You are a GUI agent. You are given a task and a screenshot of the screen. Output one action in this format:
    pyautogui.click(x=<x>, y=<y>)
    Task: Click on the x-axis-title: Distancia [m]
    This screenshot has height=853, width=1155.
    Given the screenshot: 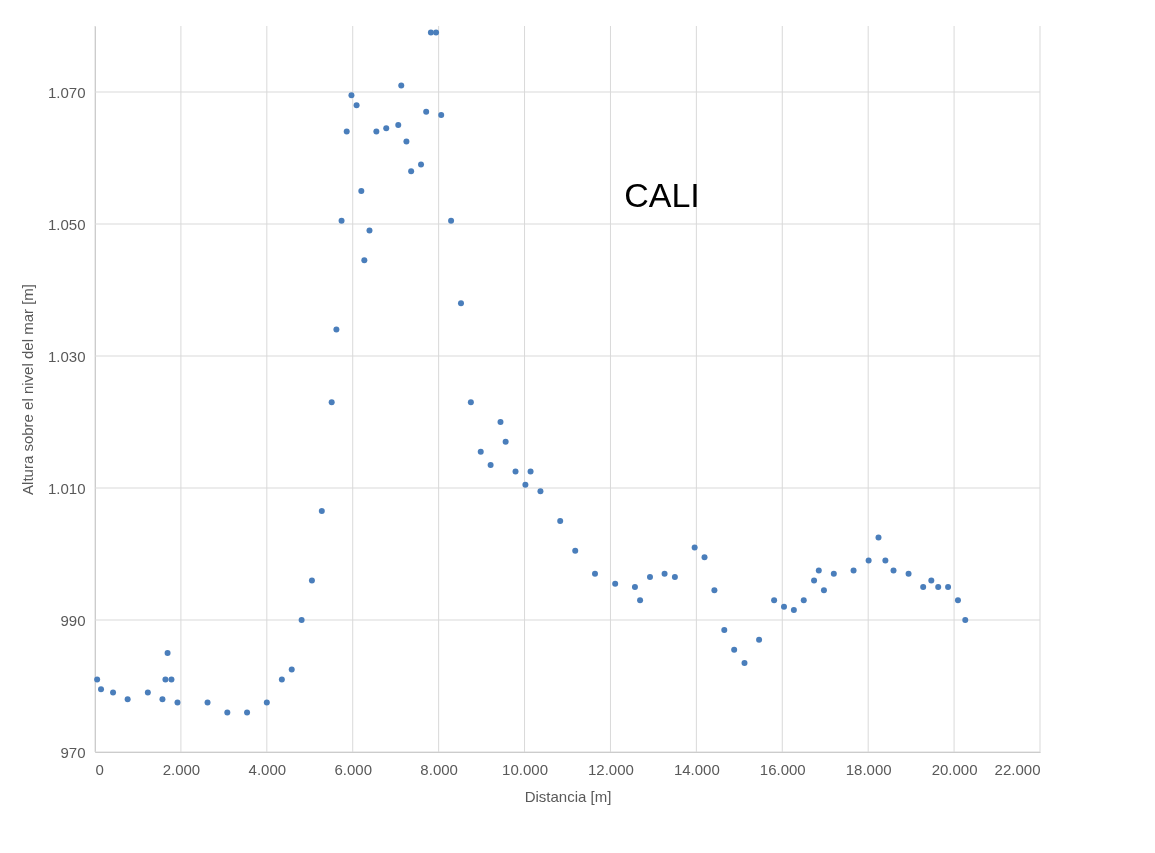 What is the action you would take?
    pyautogui.click(x=568, y=796)
    